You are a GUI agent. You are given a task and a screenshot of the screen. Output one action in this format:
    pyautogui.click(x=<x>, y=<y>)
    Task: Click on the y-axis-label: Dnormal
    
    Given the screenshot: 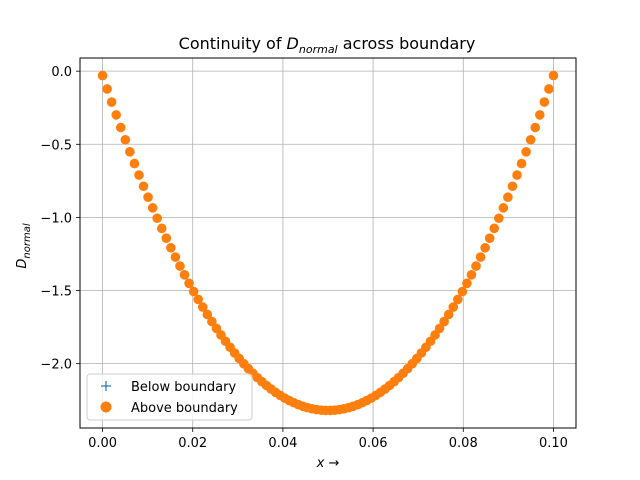 What is the action you would take?
    pyautogui.click(x=24, y=245)
    